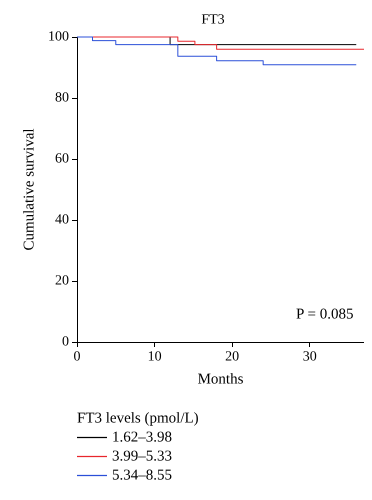 The image size is (372, 500). Describe the element at coordinates (30, 189) in the screenshot. I see `y-axis-title: Cumulative survival` at that location.